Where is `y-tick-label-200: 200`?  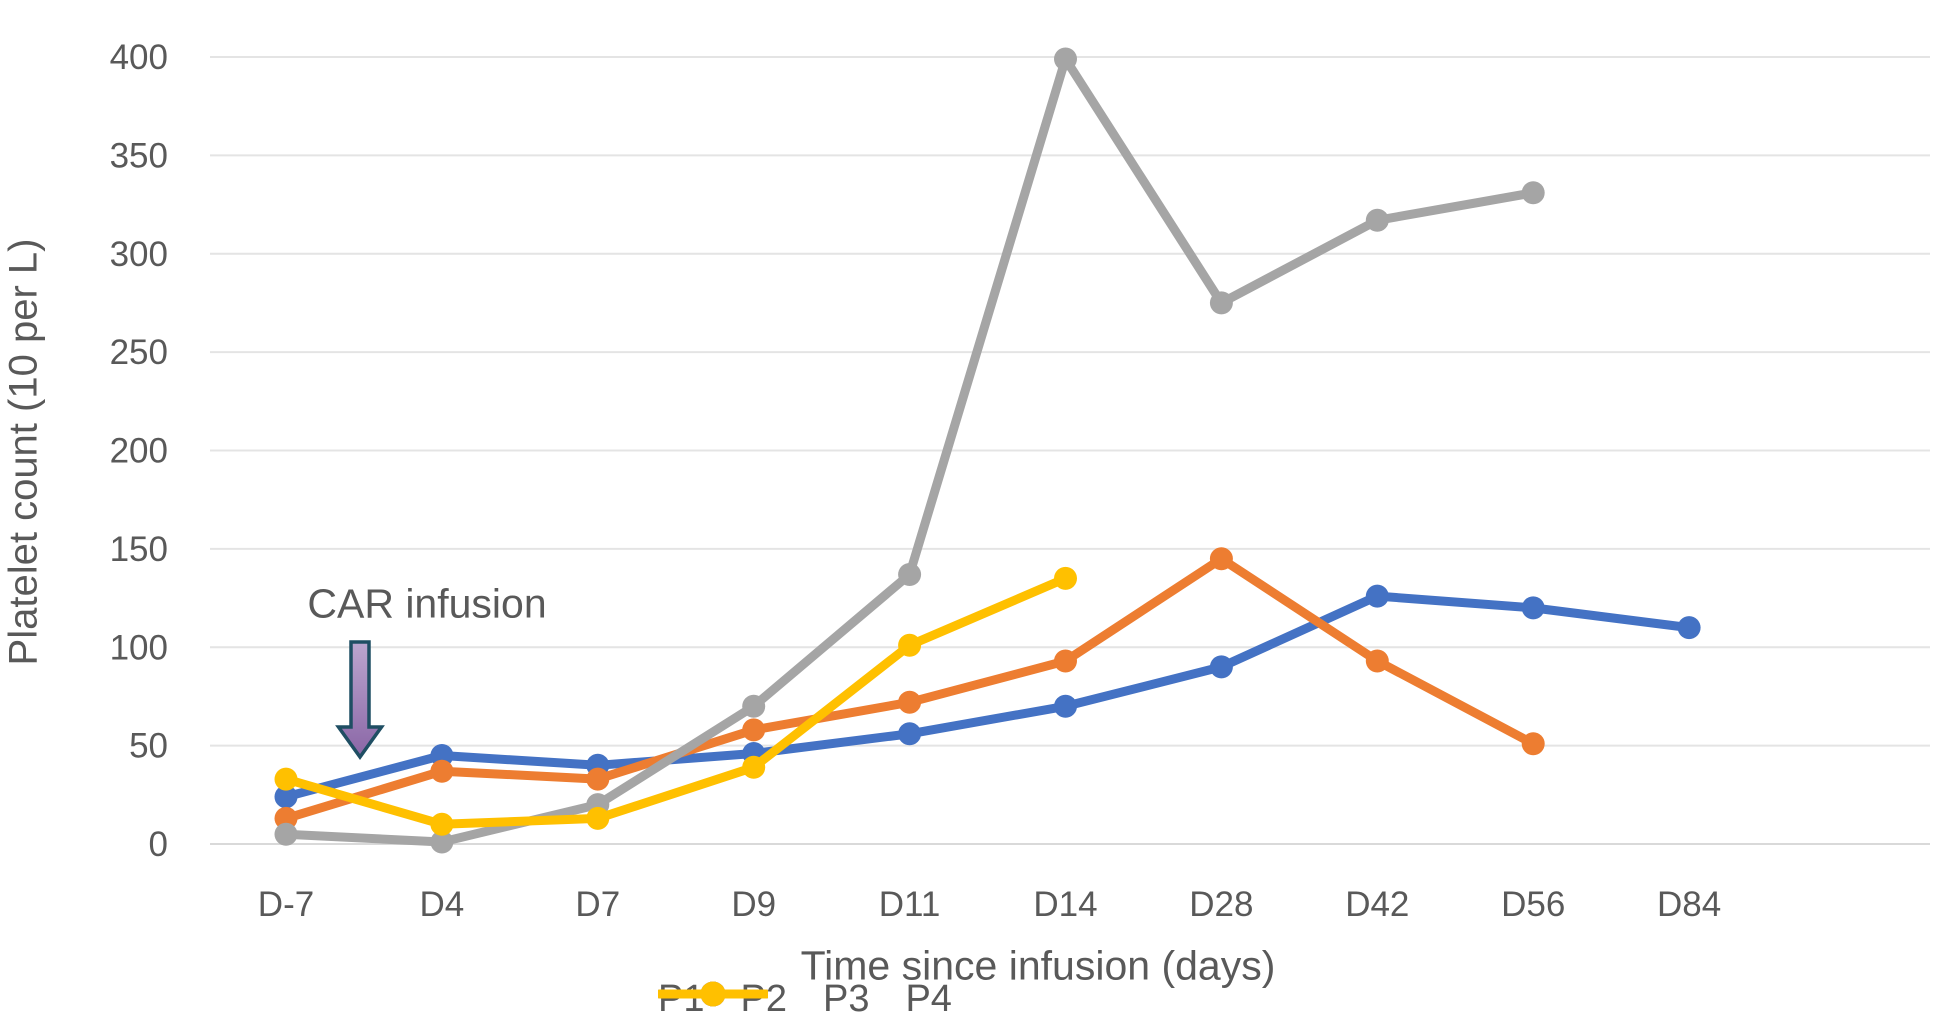
y-tick-label-200: 200 is located at coordinates (139, 451).